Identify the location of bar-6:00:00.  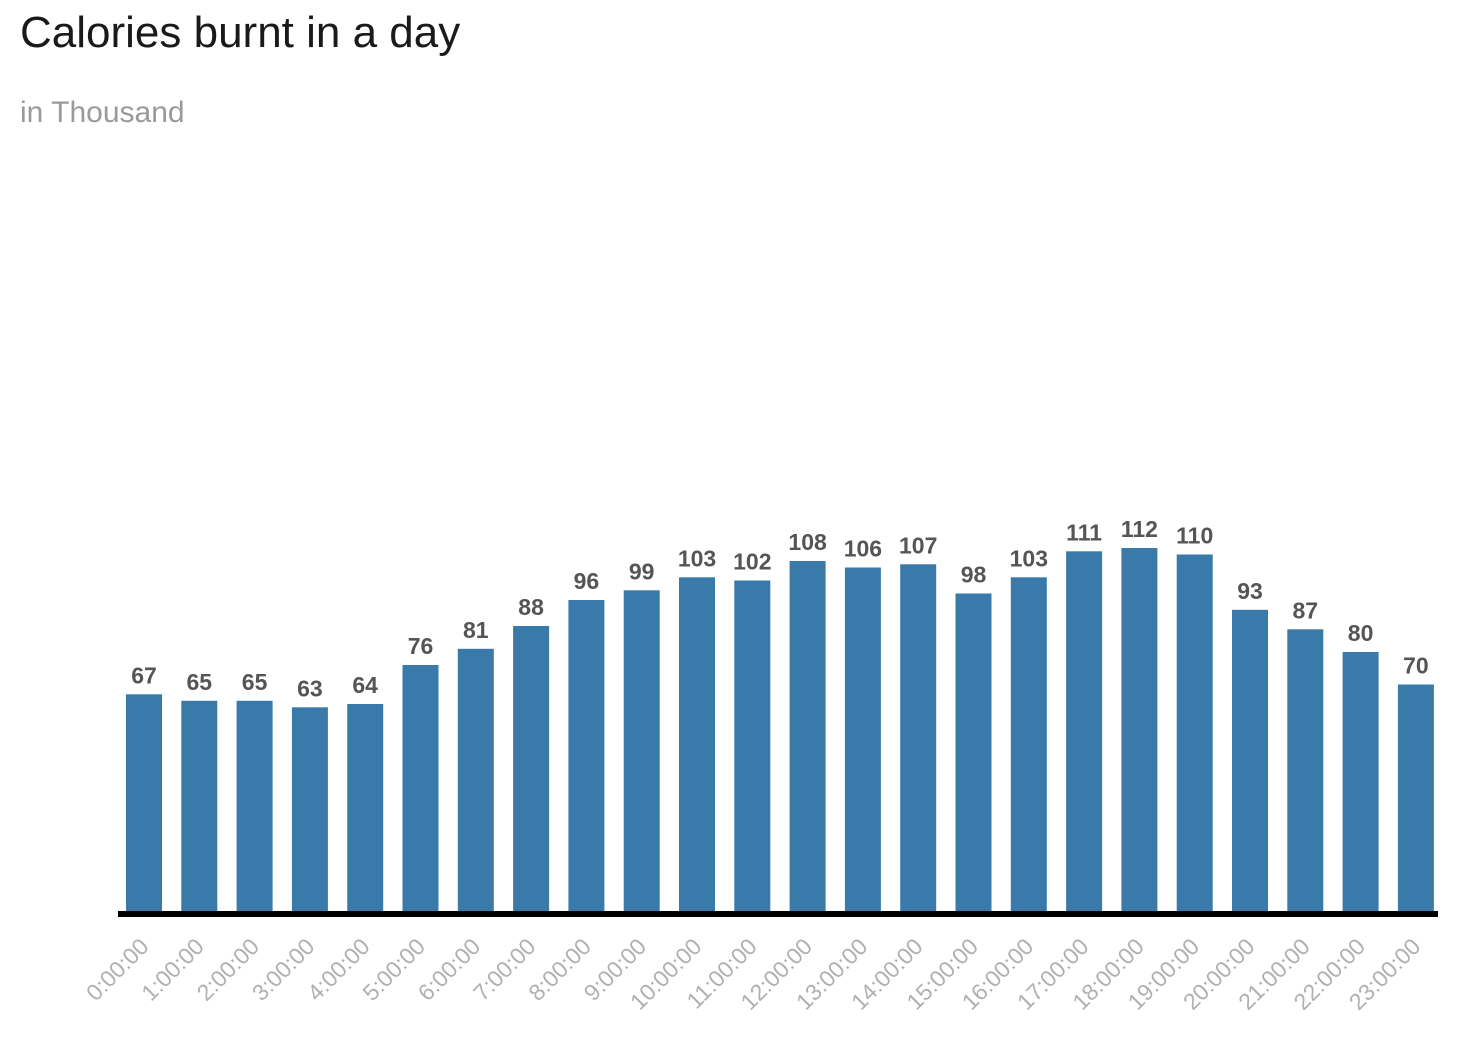
(475, 780).